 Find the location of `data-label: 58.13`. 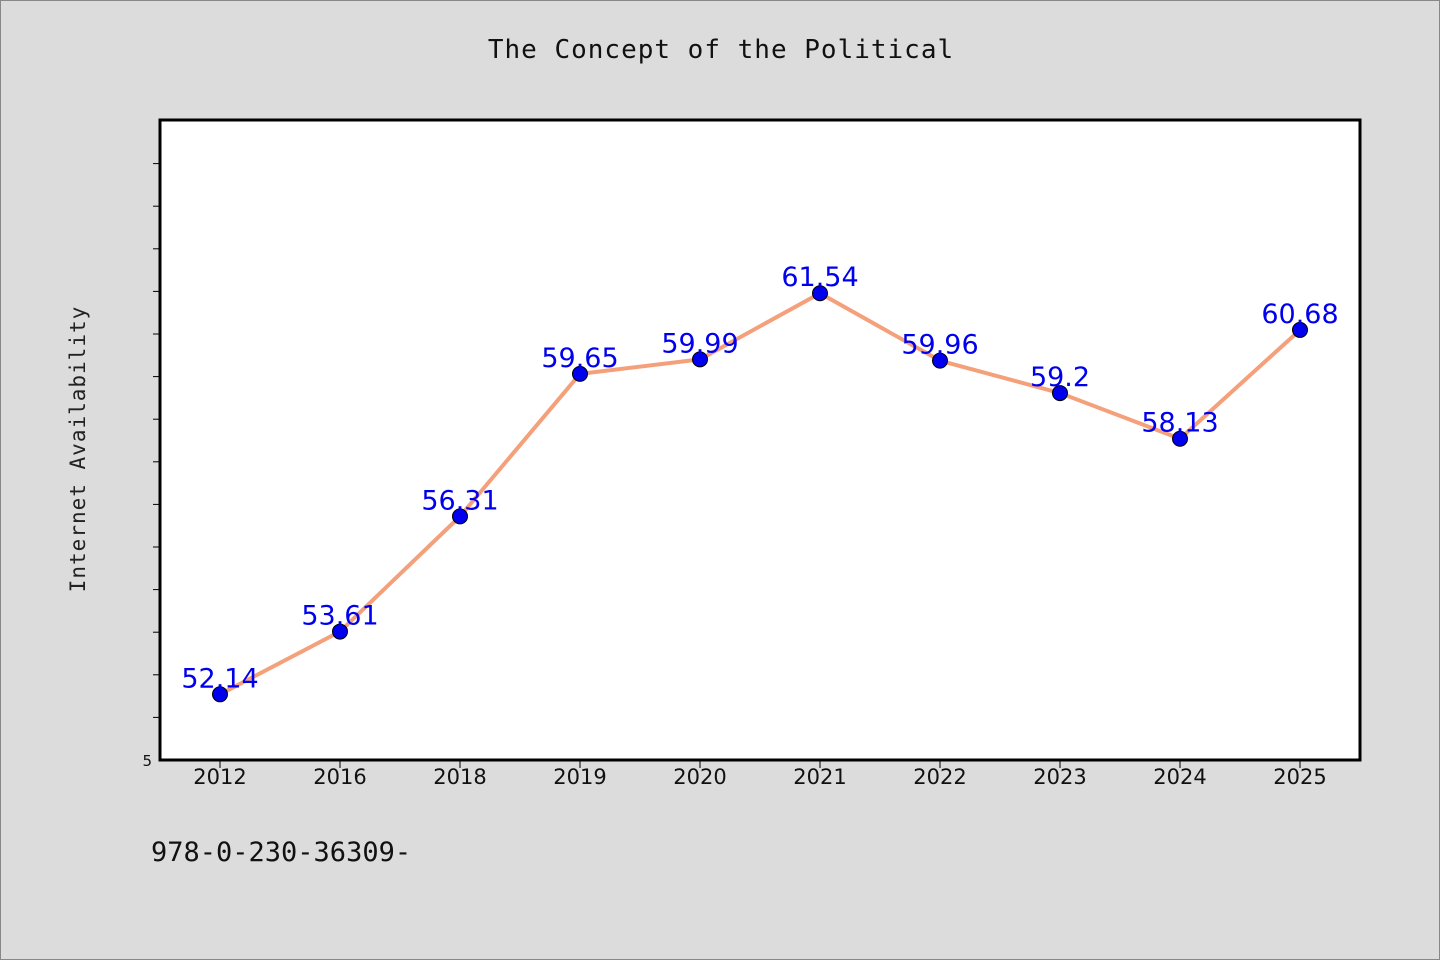

data-label: 58.13 is located at coordinates (1179, 423).